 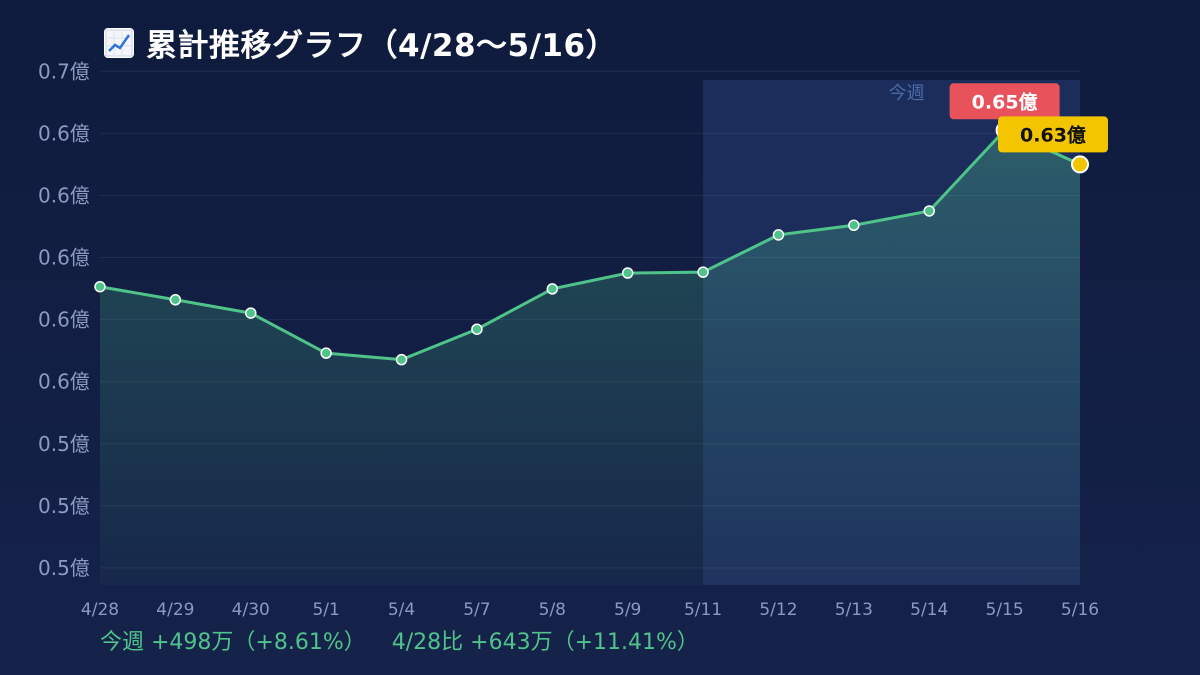 What do you see at coordinates (703, 610) in the screenshot?
I see `x-tick-label: 5/11` at bounding box center [703, 610].